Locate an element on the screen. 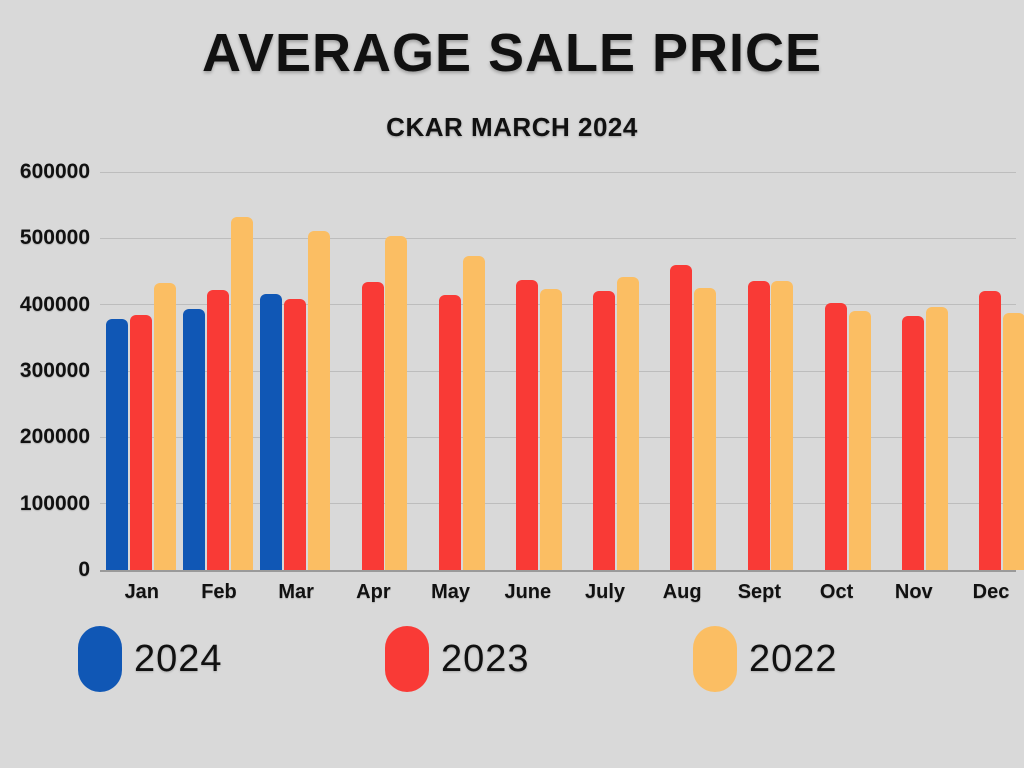 Image resolution: width=1024 pixels, height=768 pixels. x-axis-line is located at coordinates (558, 571).